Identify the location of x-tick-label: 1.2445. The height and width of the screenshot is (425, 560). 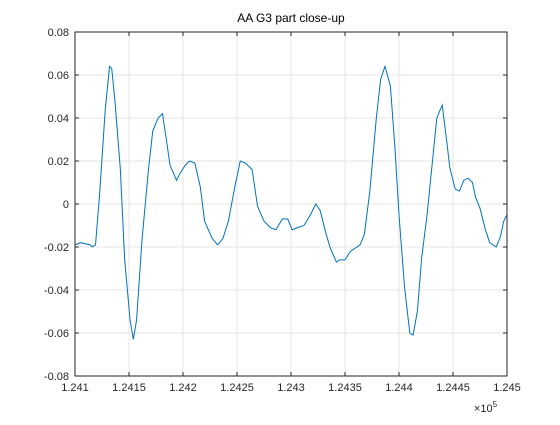
(453, 388).